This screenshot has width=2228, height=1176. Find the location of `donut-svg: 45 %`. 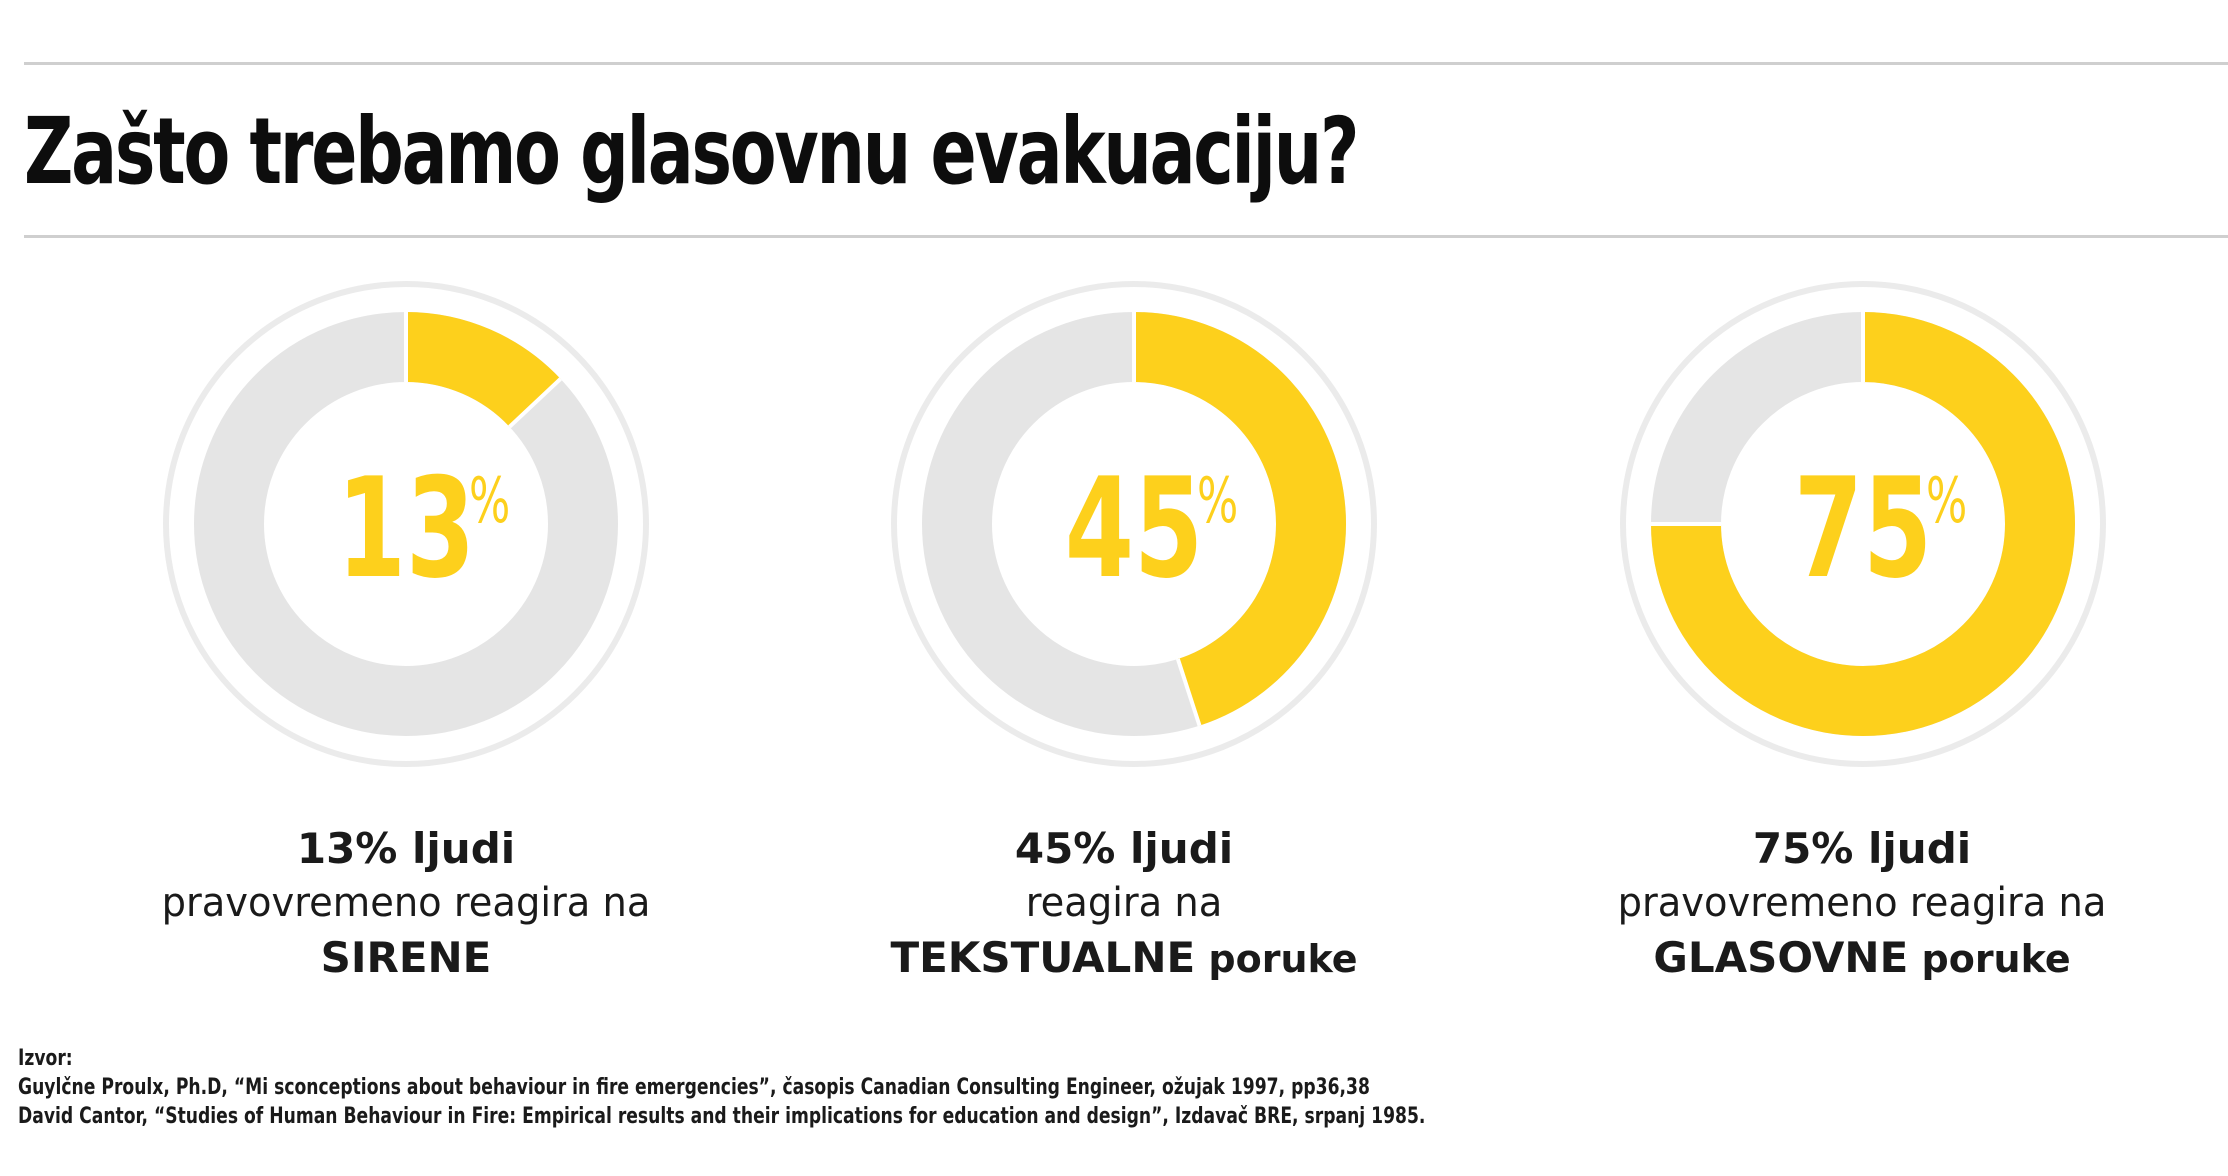

donut-svg: 45 % is located at coordinates (1134, 524).